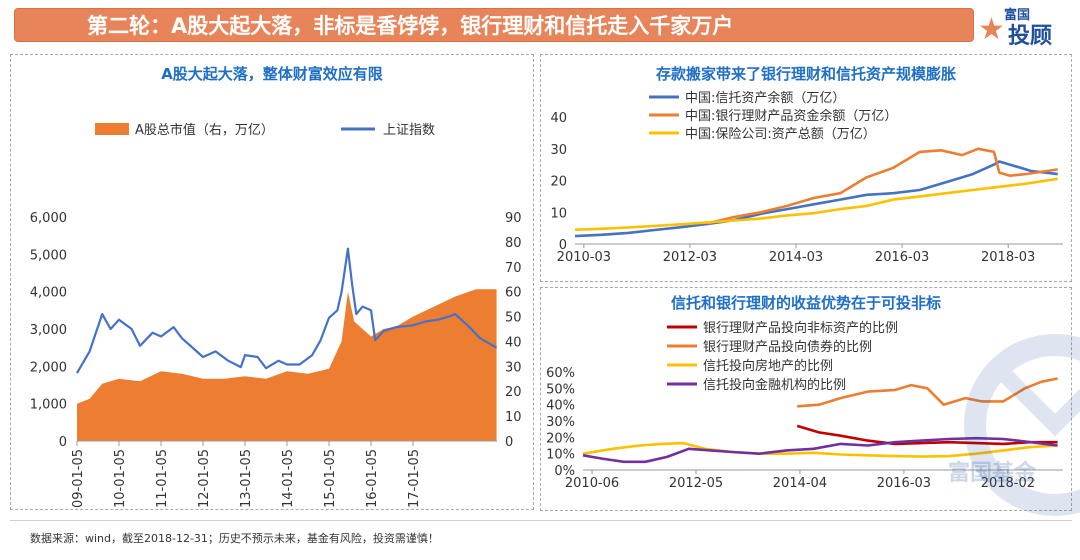  I want to click on page-banner: 第二轮：A股大起大落，非标是香饽饽，银行理财和信托走入千家万户, so click(494, 25).